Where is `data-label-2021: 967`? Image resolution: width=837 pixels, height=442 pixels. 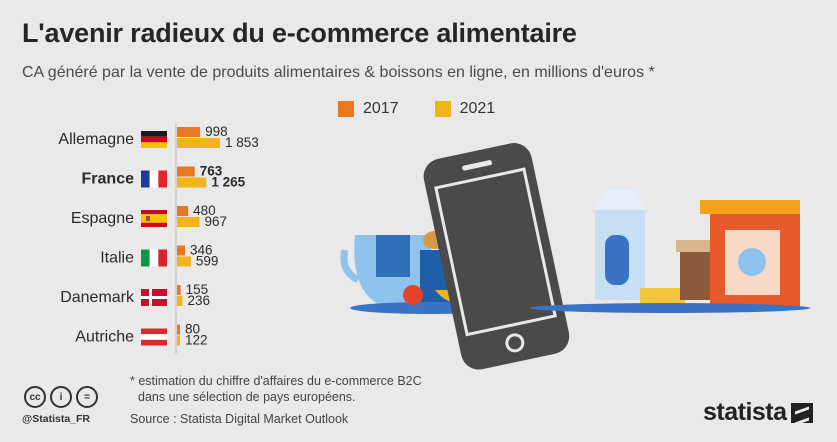
data-label-2021: 967 is located at coordinates (215, 221).